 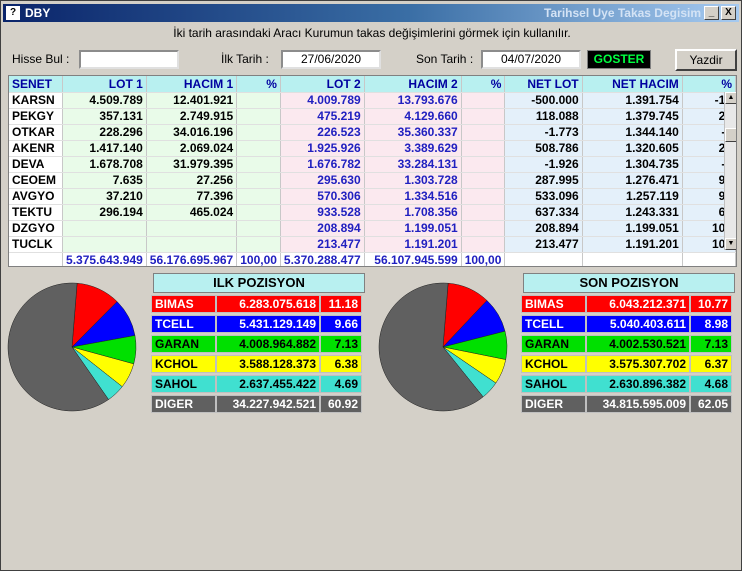 I want to click on table-cell: DZGYO, so click(x=36, y=228).